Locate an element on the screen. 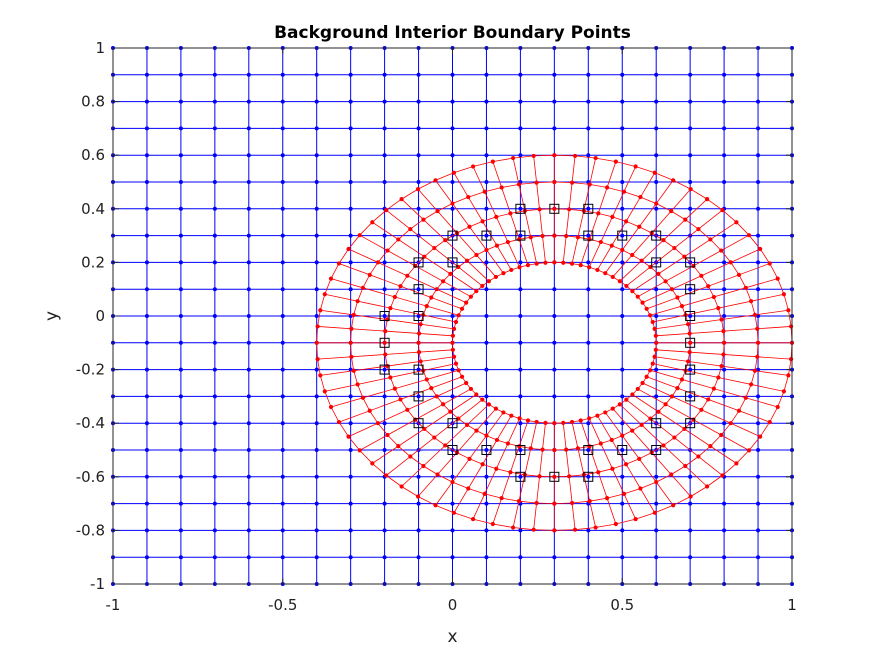  x-tick-label: -1 is located at coordinates (113, 605).